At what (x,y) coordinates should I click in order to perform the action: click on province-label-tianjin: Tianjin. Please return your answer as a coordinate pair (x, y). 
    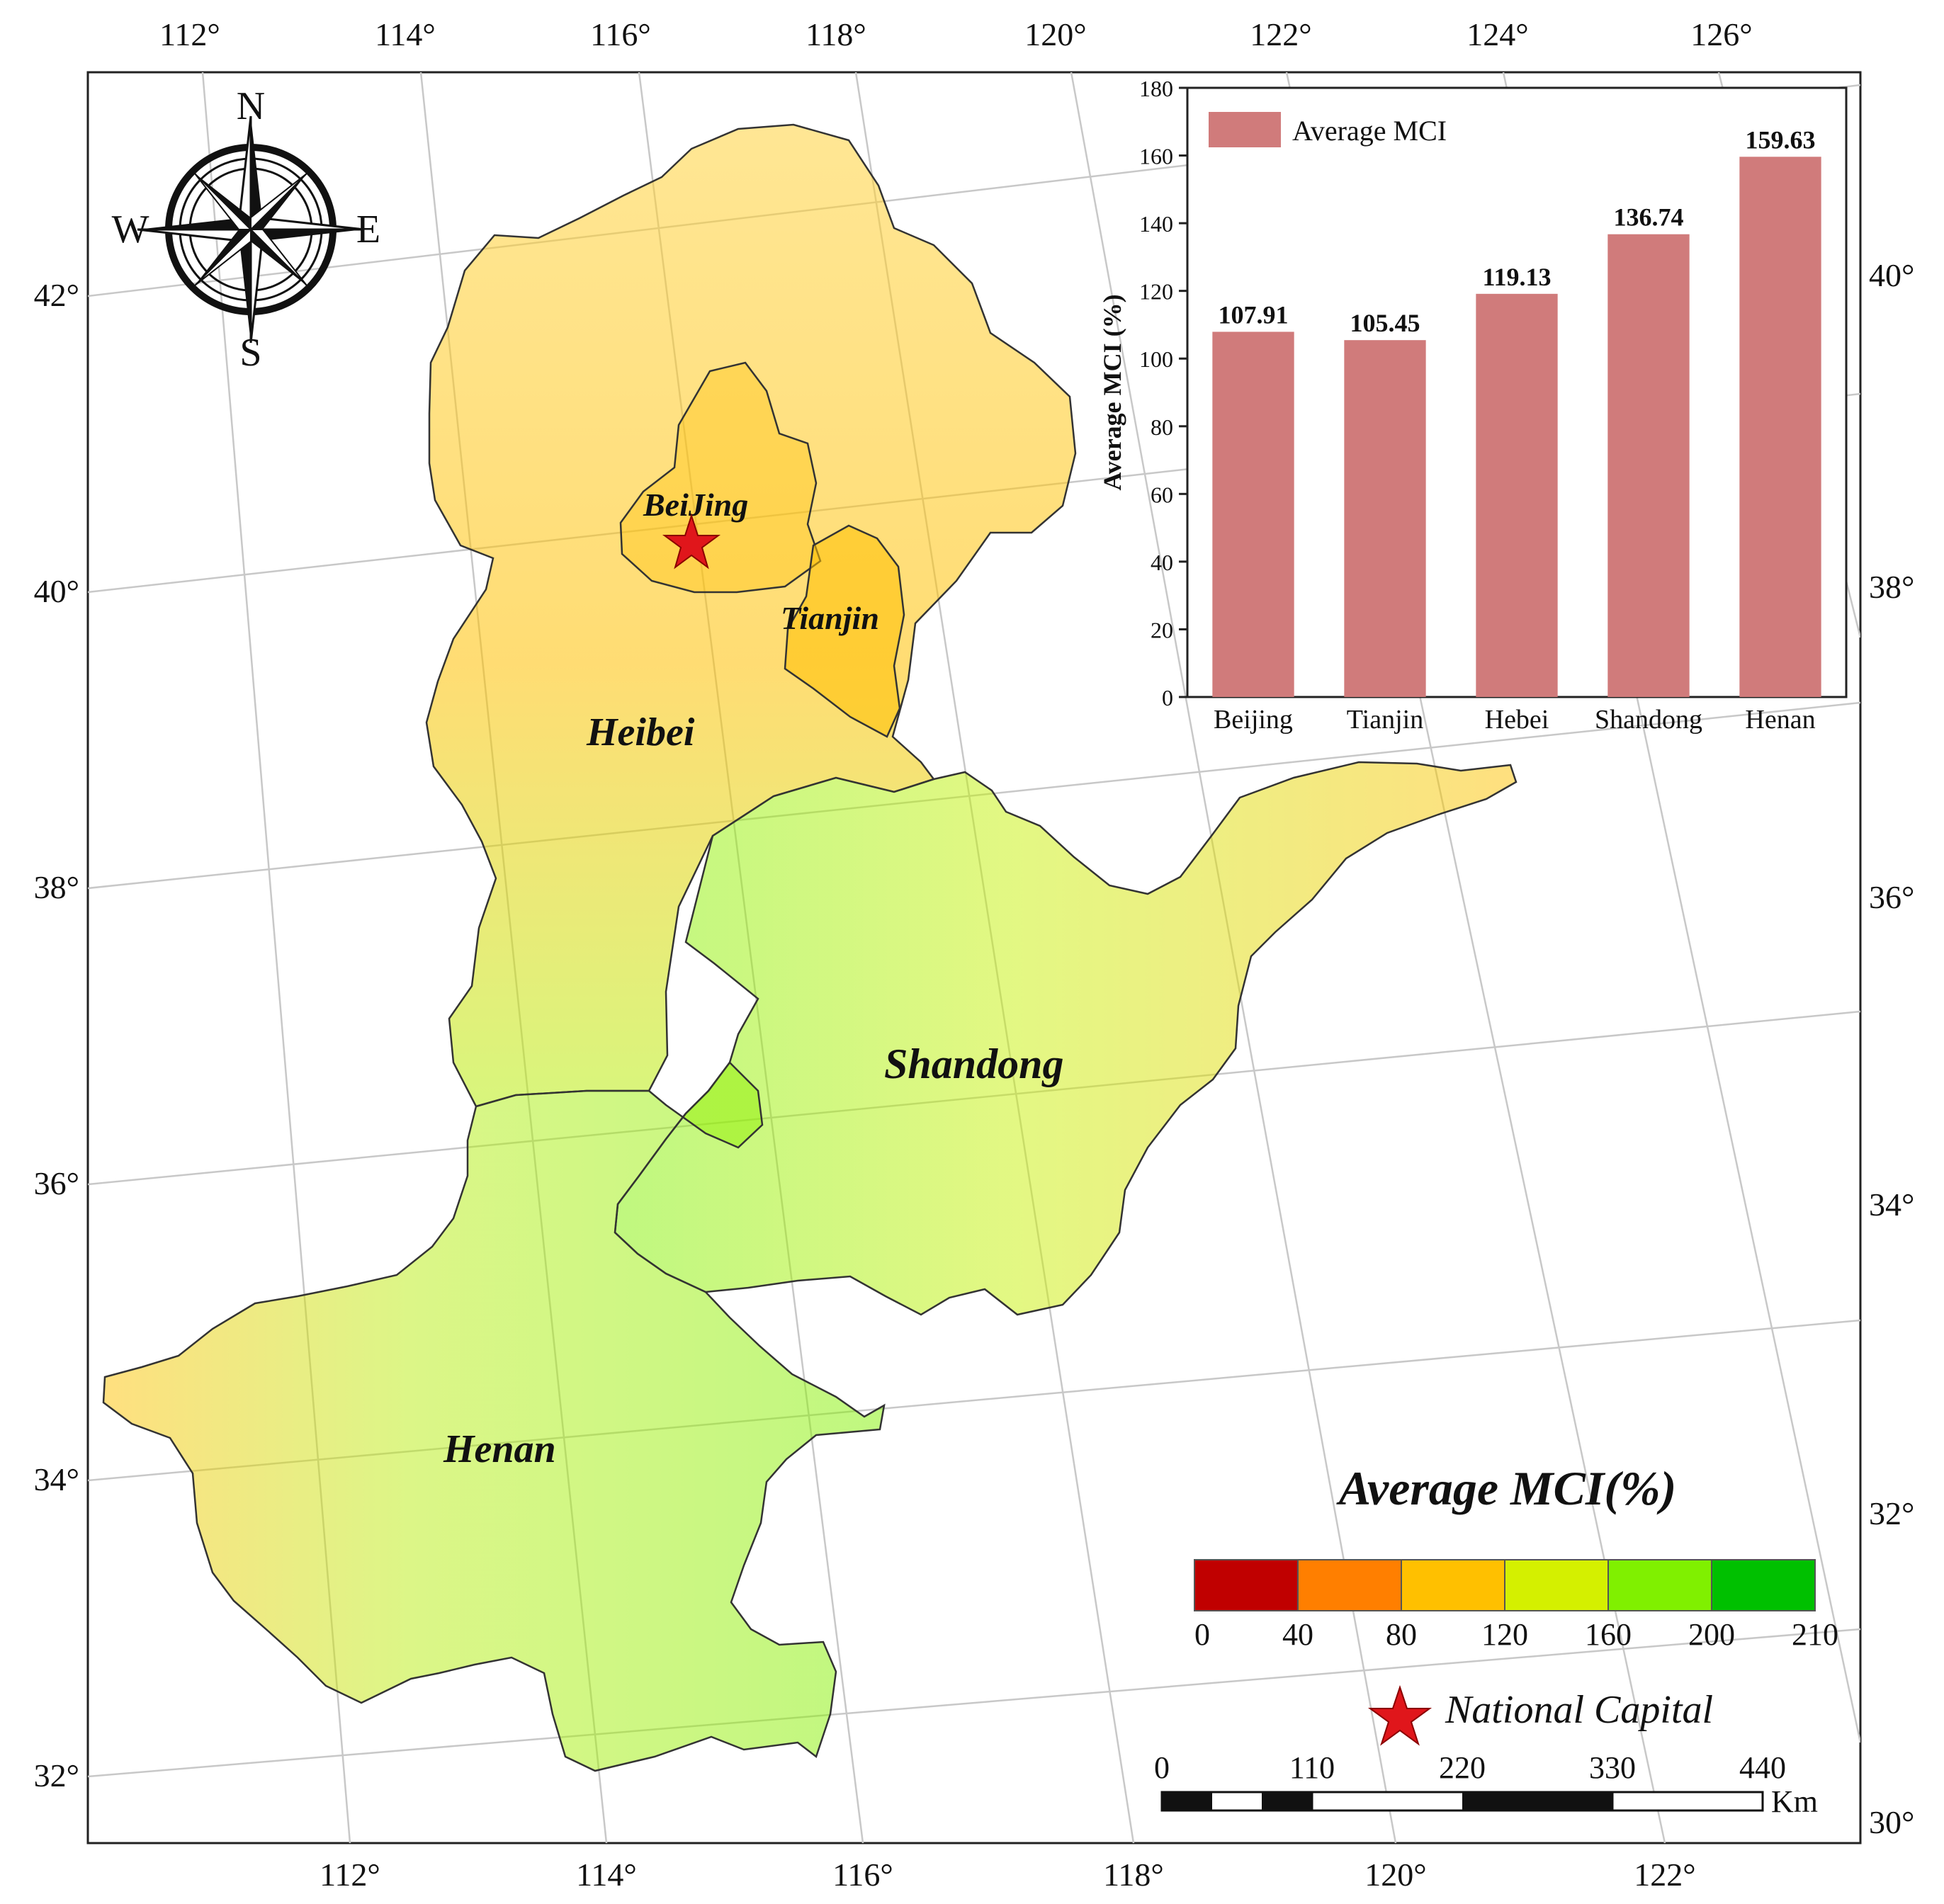
    Looking at the image, I should click on (830, 618).